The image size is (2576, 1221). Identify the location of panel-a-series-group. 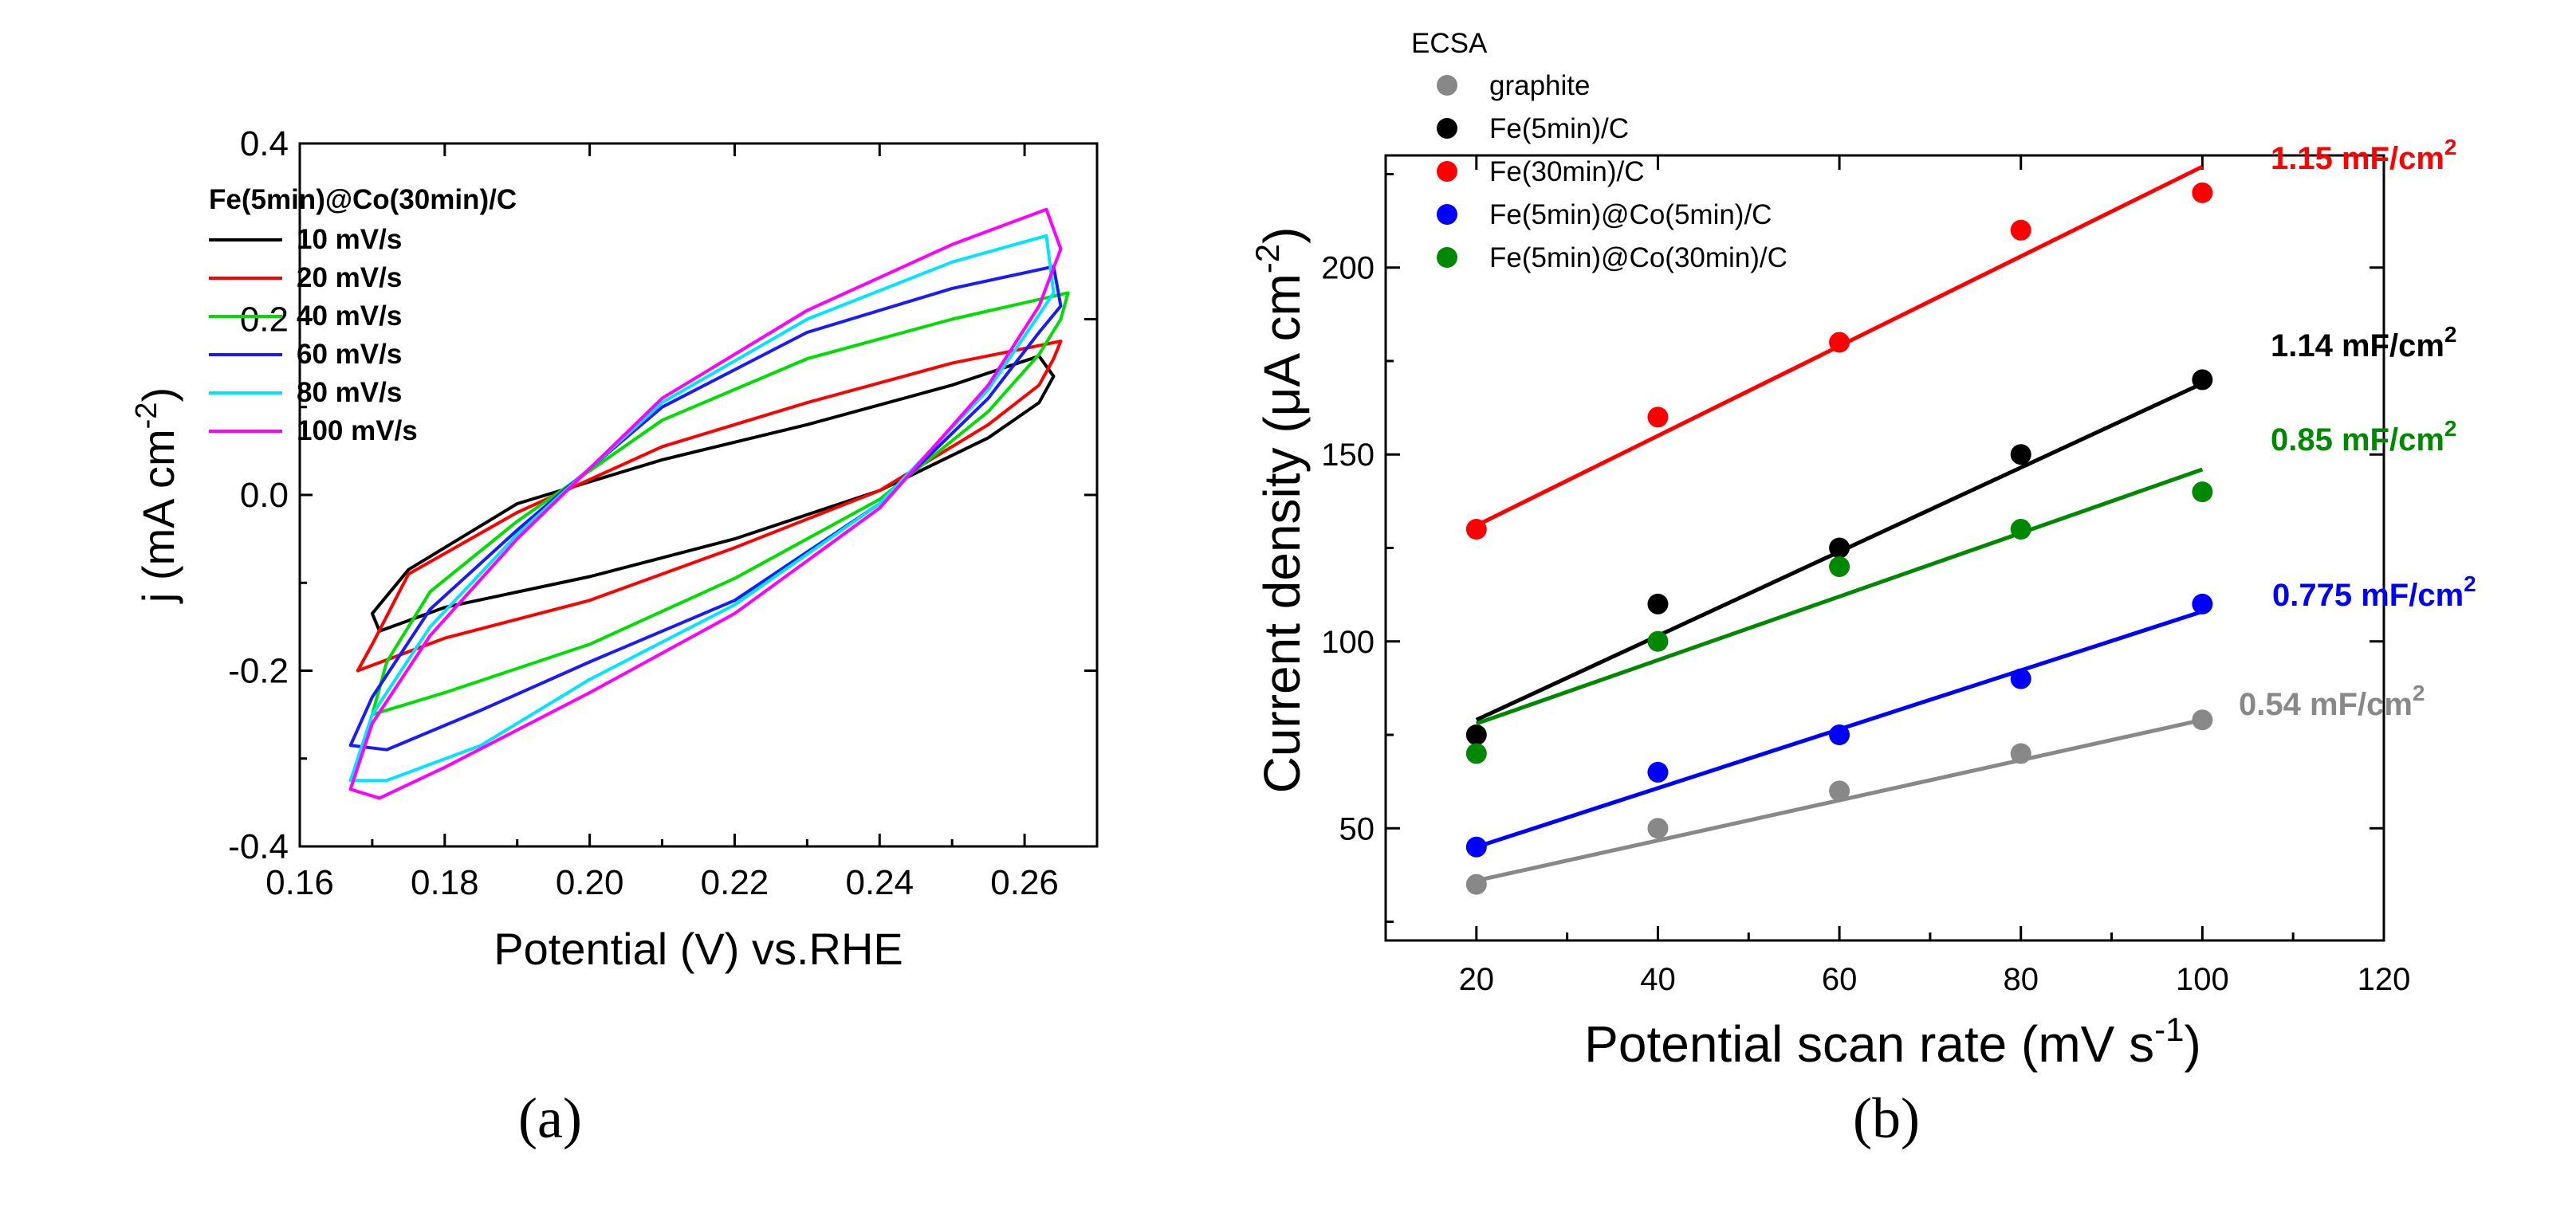
(709, 503).